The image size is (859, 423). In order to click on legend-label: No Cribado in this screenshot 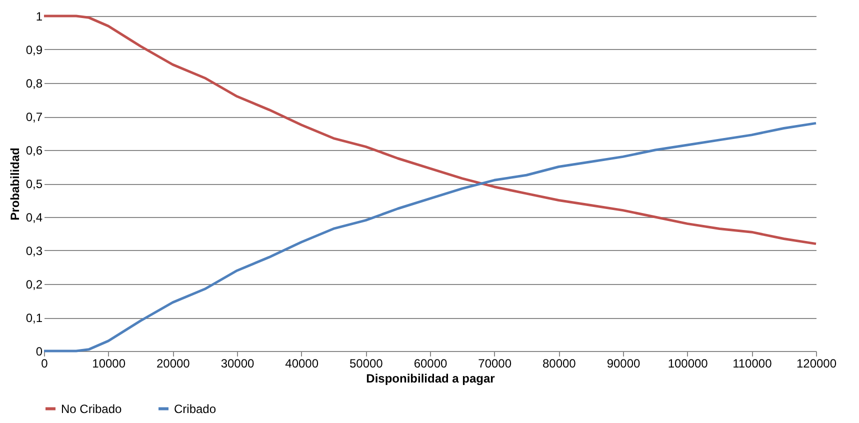, I will do `click(91, 409)`.